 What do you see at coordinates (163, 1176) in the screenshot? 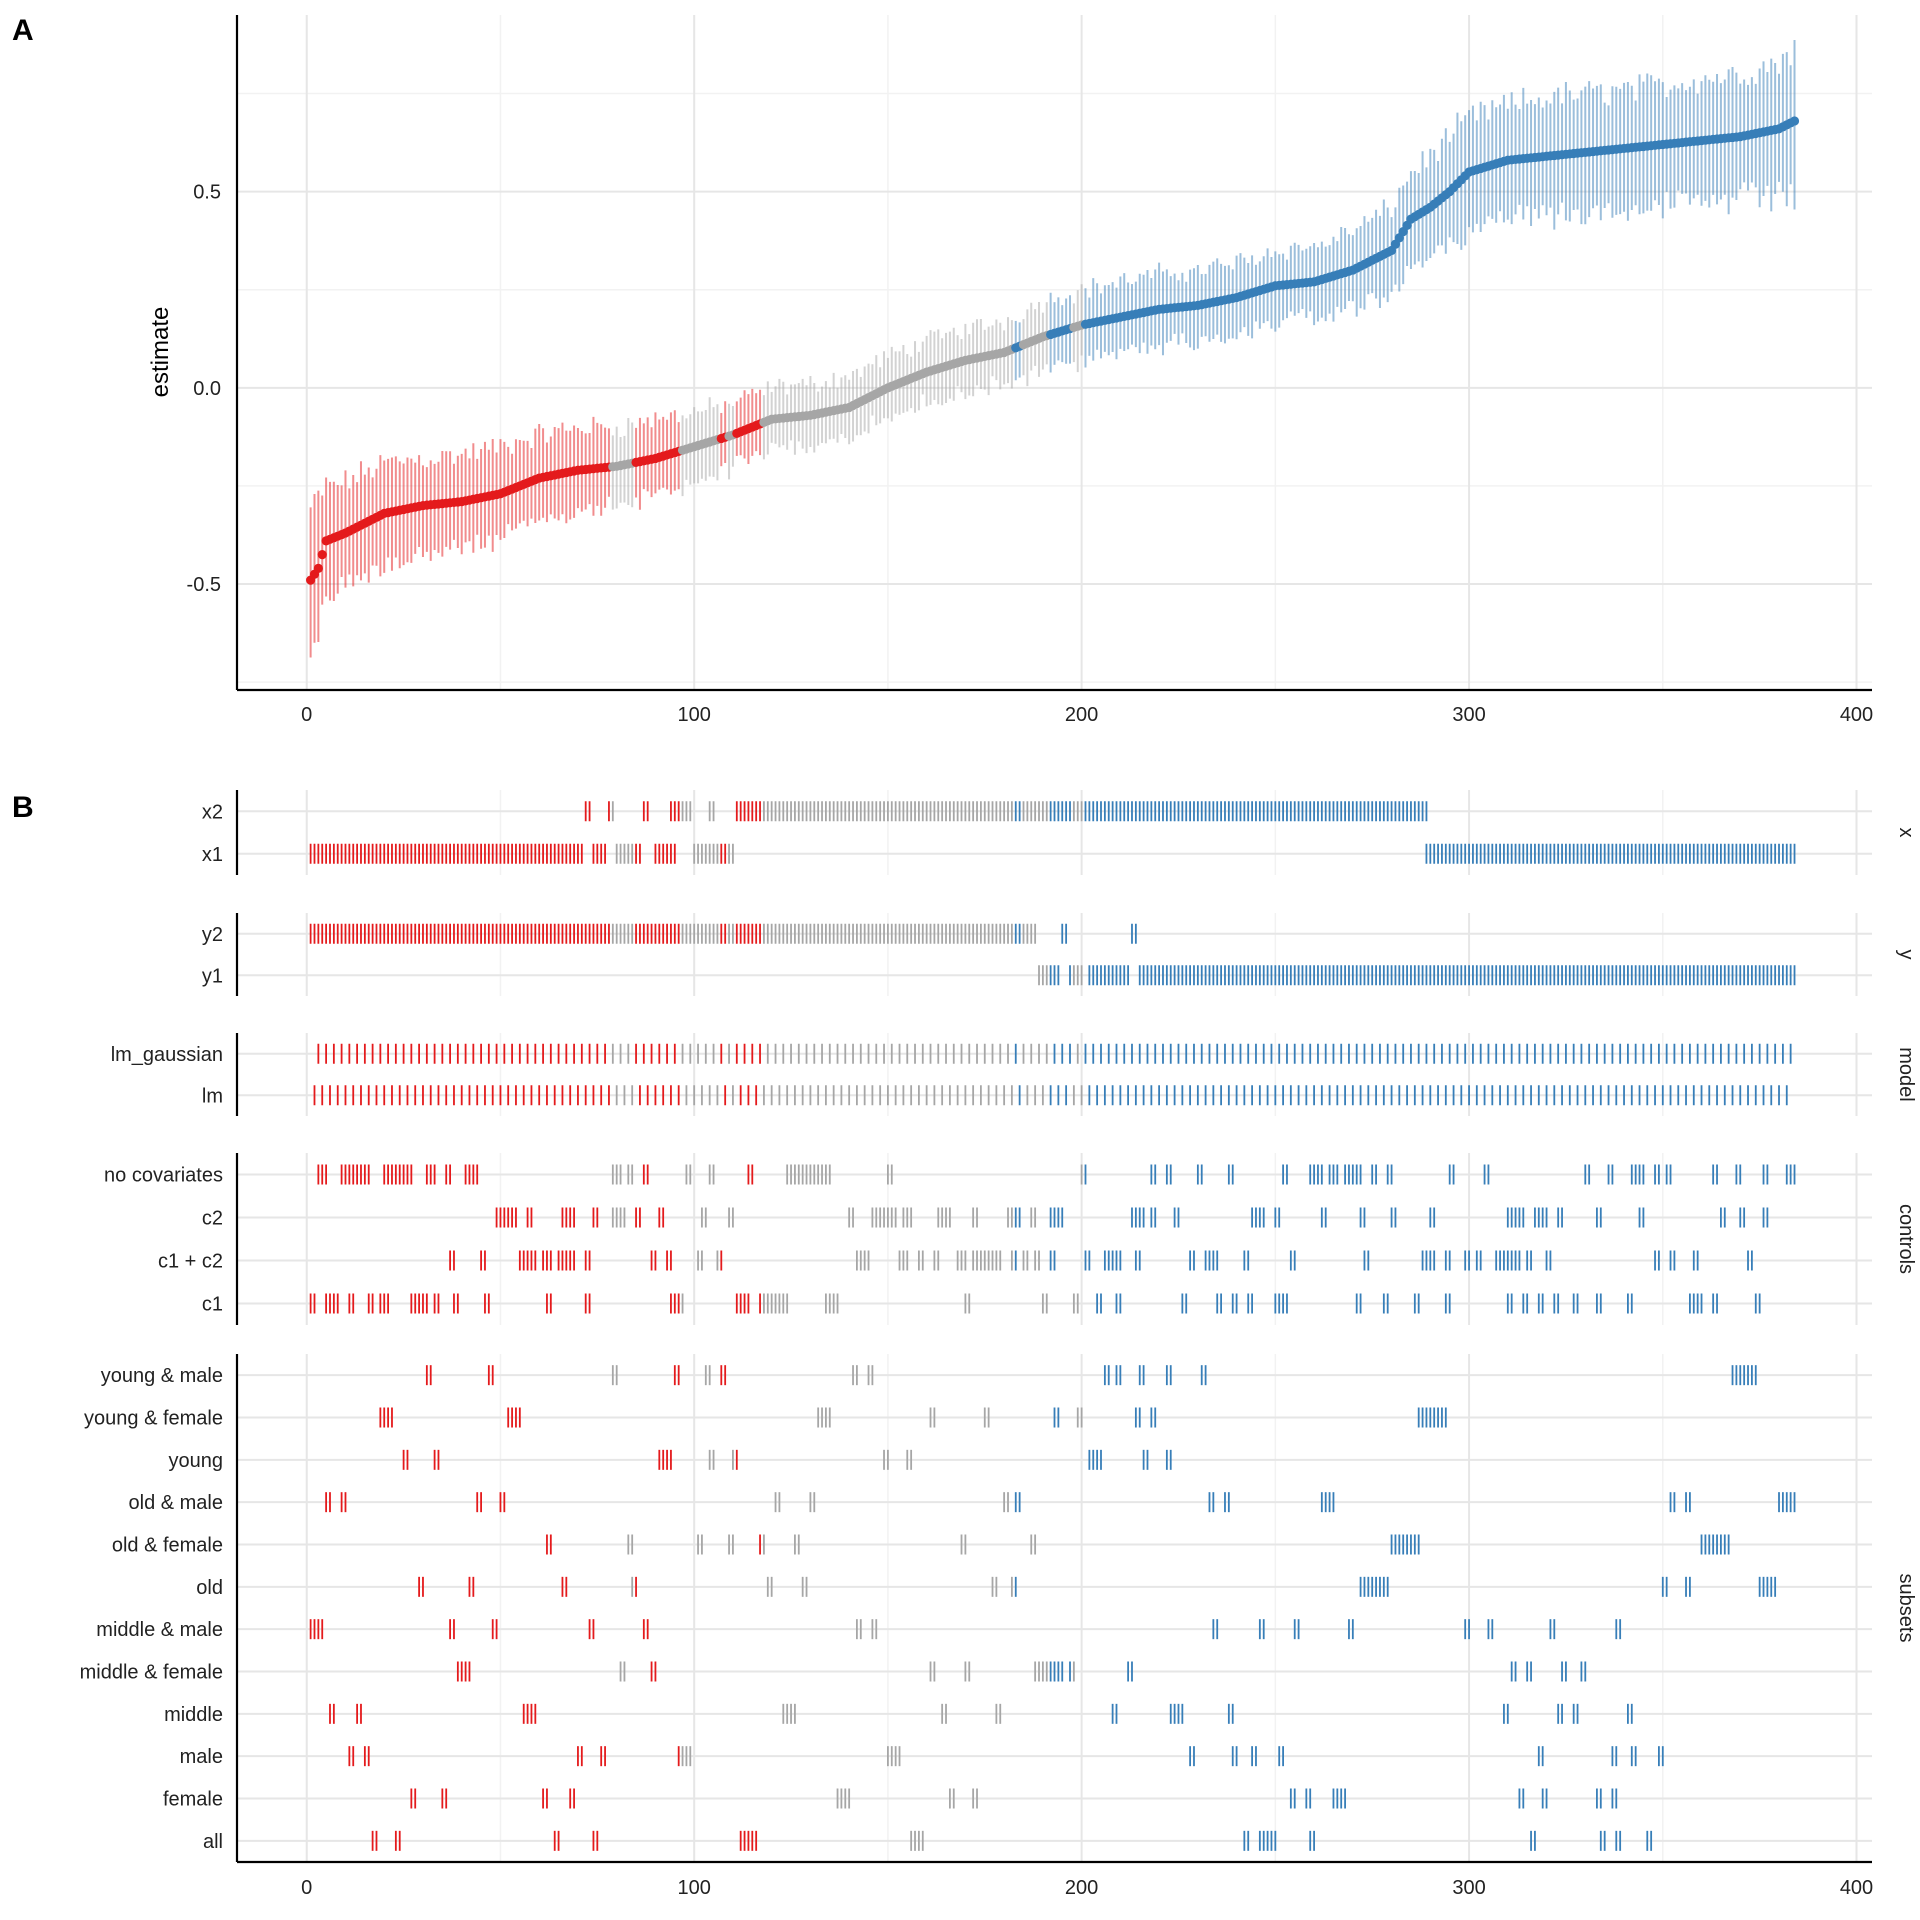
I see `row-label: no covariates` at bounding box center [163, 1176].